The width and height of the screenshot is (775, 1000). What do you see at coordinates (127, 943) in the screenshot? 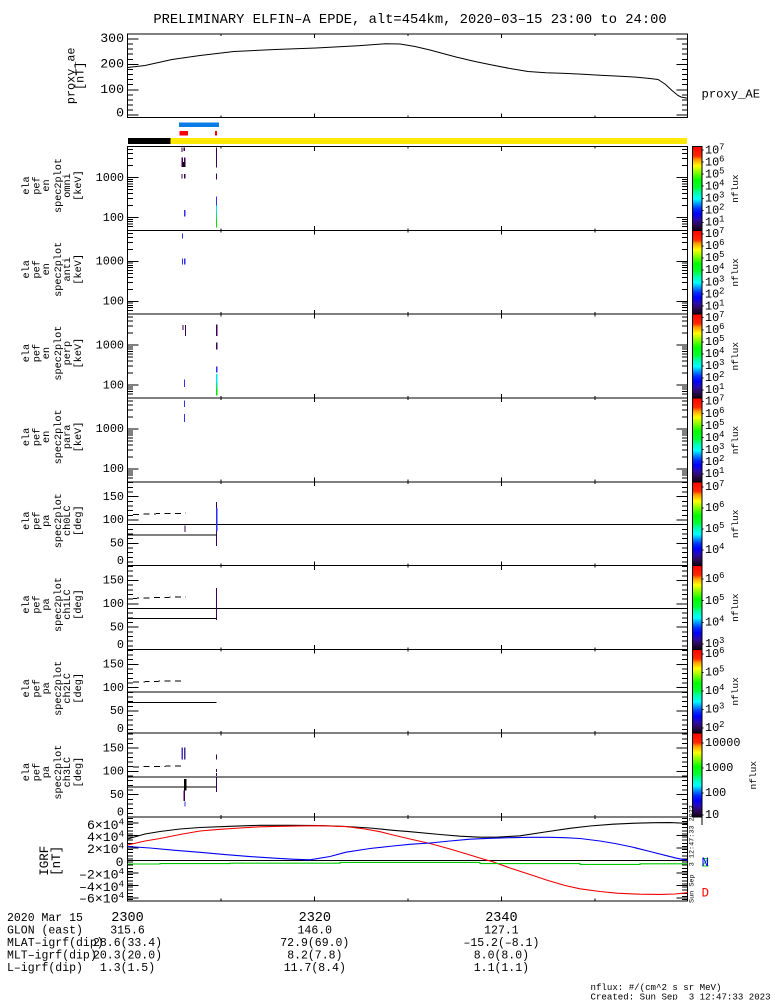
I see `svg-text: 28.6(33.4)` at bounding box center [127, 943].